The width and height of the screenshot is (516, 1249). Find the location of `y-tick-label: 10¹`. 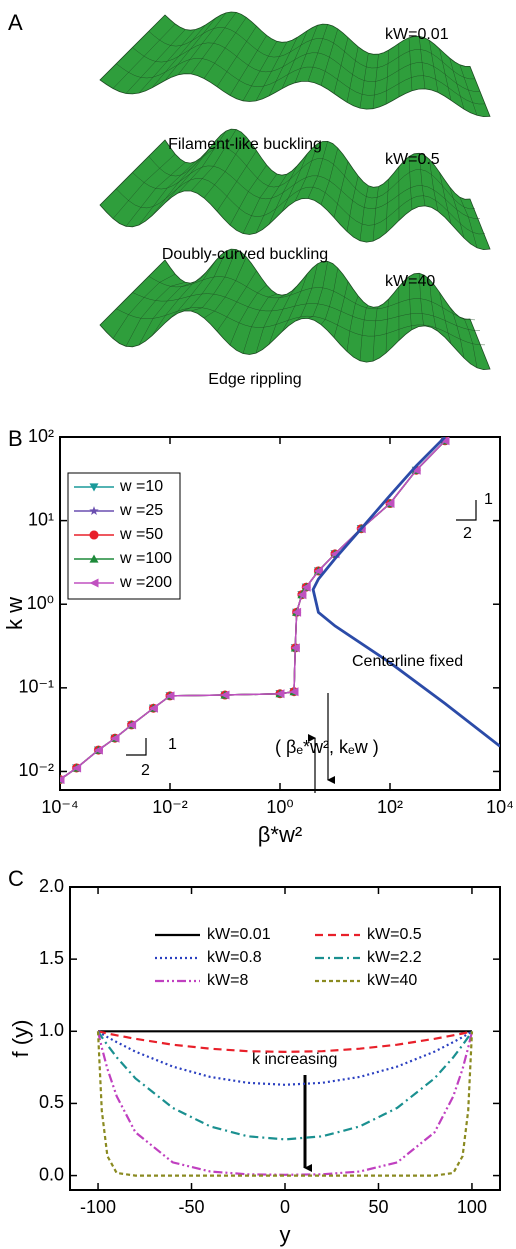

y-tick-label: 10¹ is located at coordinates (41, 519).